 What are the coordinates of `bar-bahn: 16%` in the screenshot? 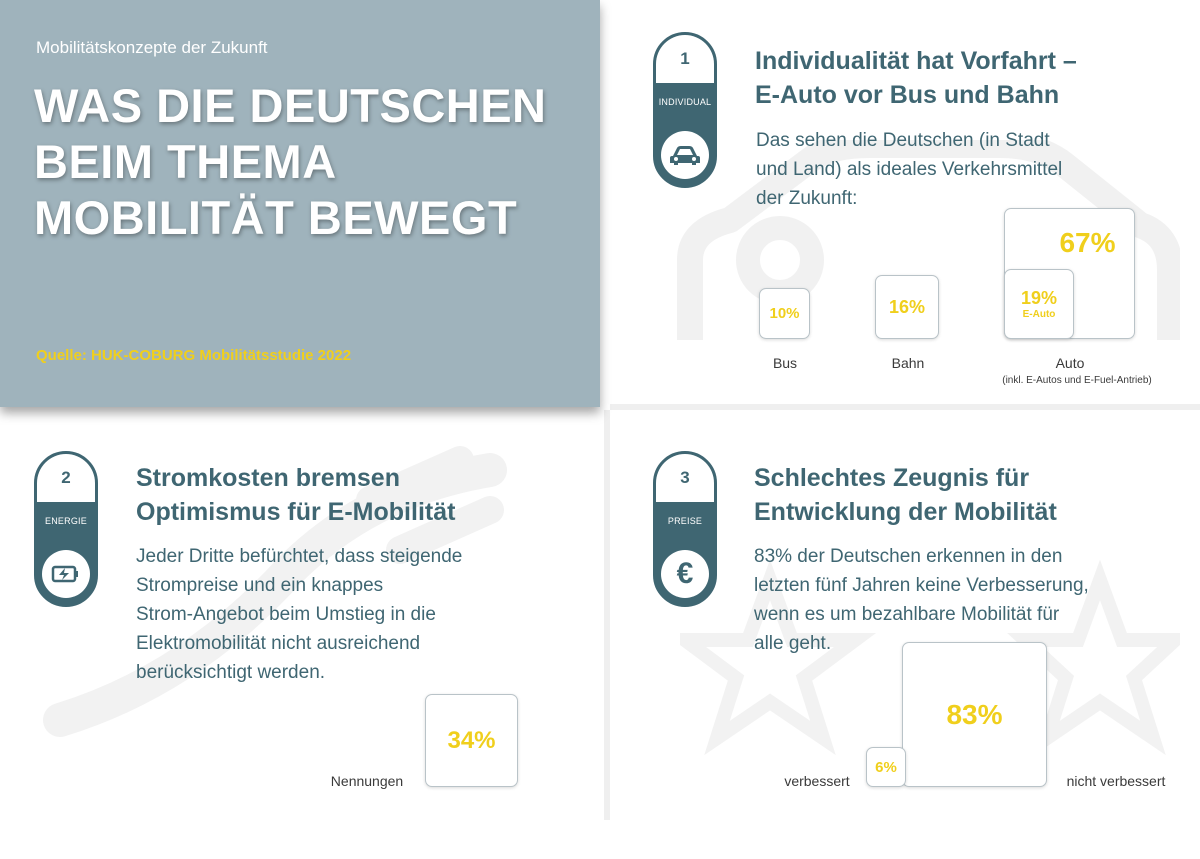 It's located at (907, 307).